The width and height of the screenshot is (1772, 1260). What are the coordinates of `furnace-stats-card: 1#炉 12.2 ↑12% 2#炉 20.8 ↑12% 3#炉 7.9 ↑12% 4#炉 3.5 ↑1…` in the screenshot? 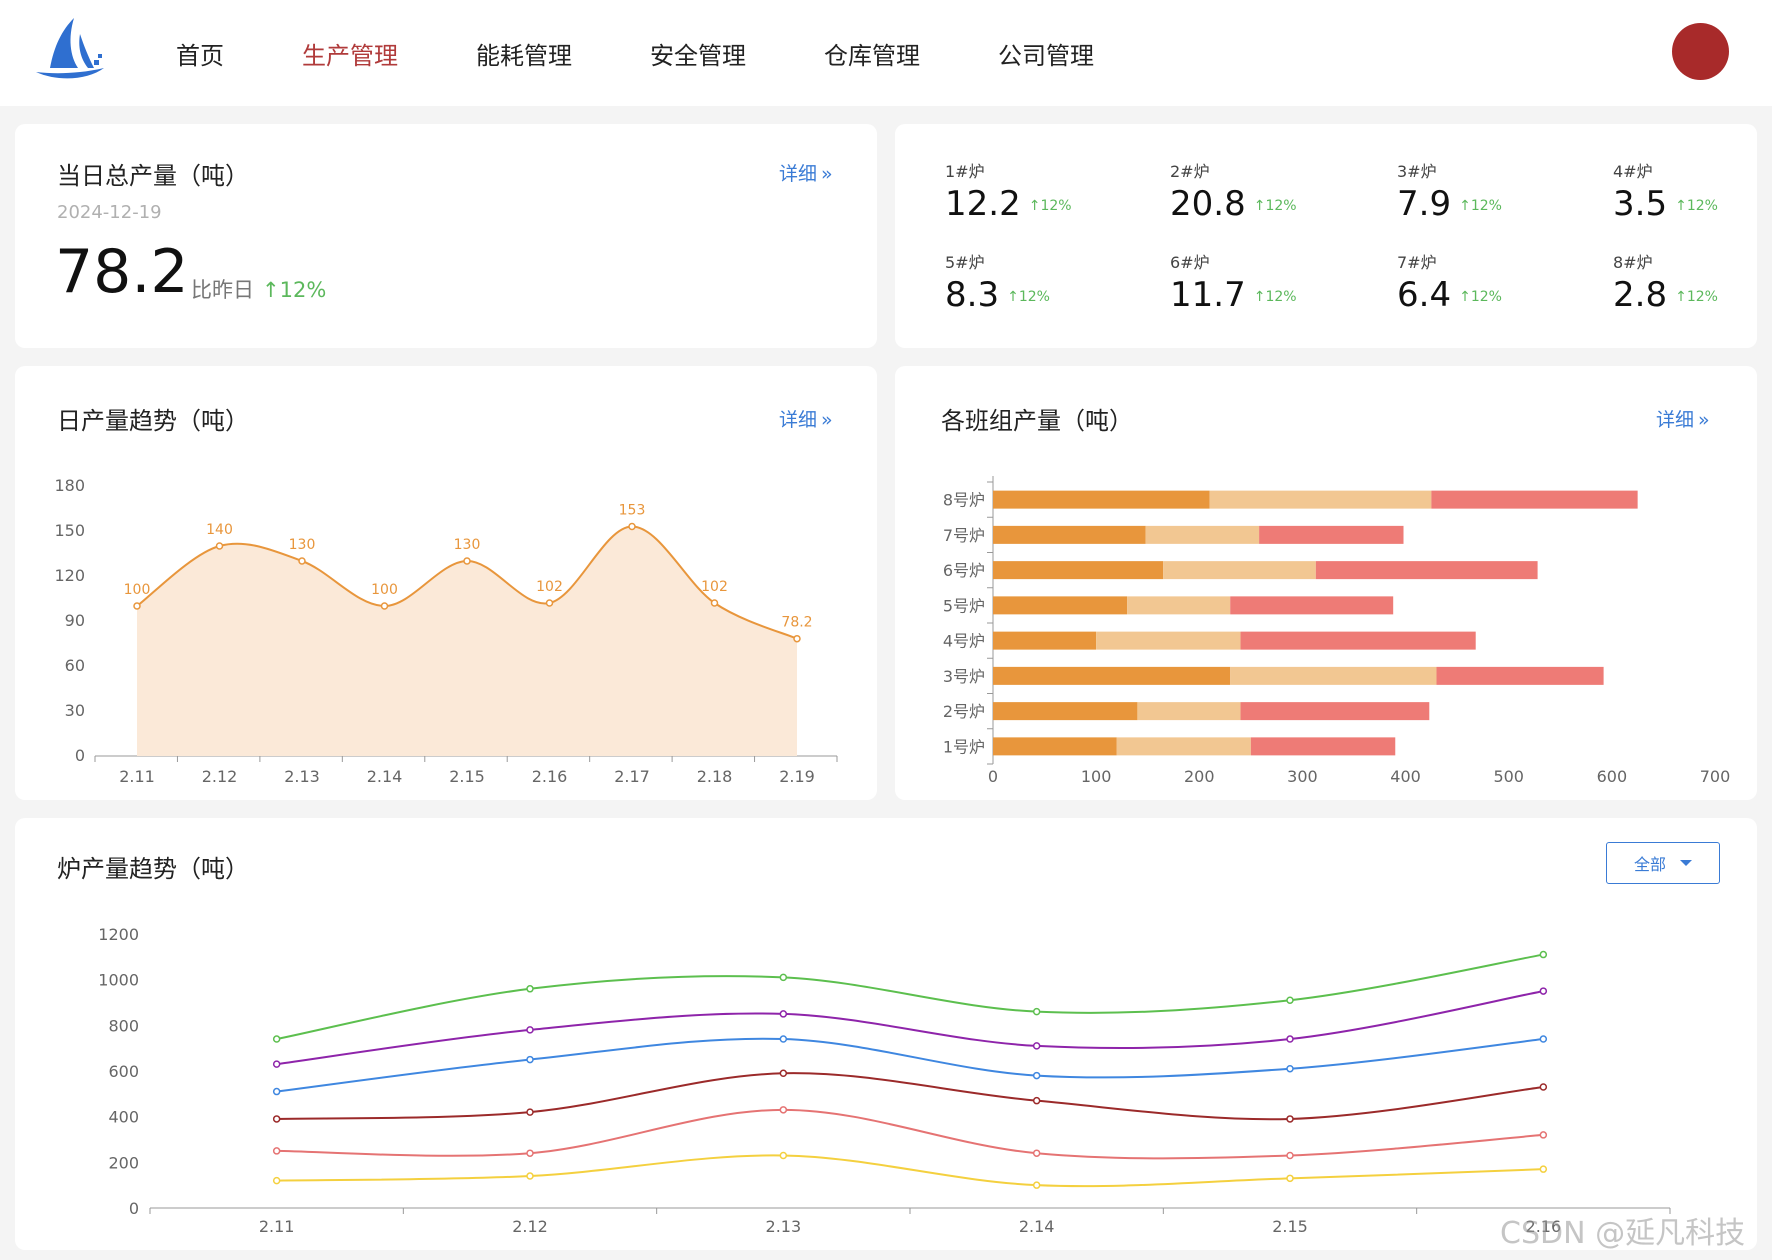 It's located at (1326, 236).